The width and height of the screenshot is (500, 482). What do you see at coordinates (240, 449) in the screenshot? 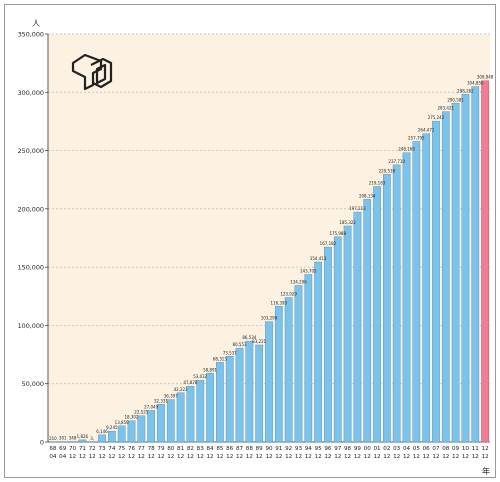
I see `x-tick-label: 87` at bounding box center [240, 449].